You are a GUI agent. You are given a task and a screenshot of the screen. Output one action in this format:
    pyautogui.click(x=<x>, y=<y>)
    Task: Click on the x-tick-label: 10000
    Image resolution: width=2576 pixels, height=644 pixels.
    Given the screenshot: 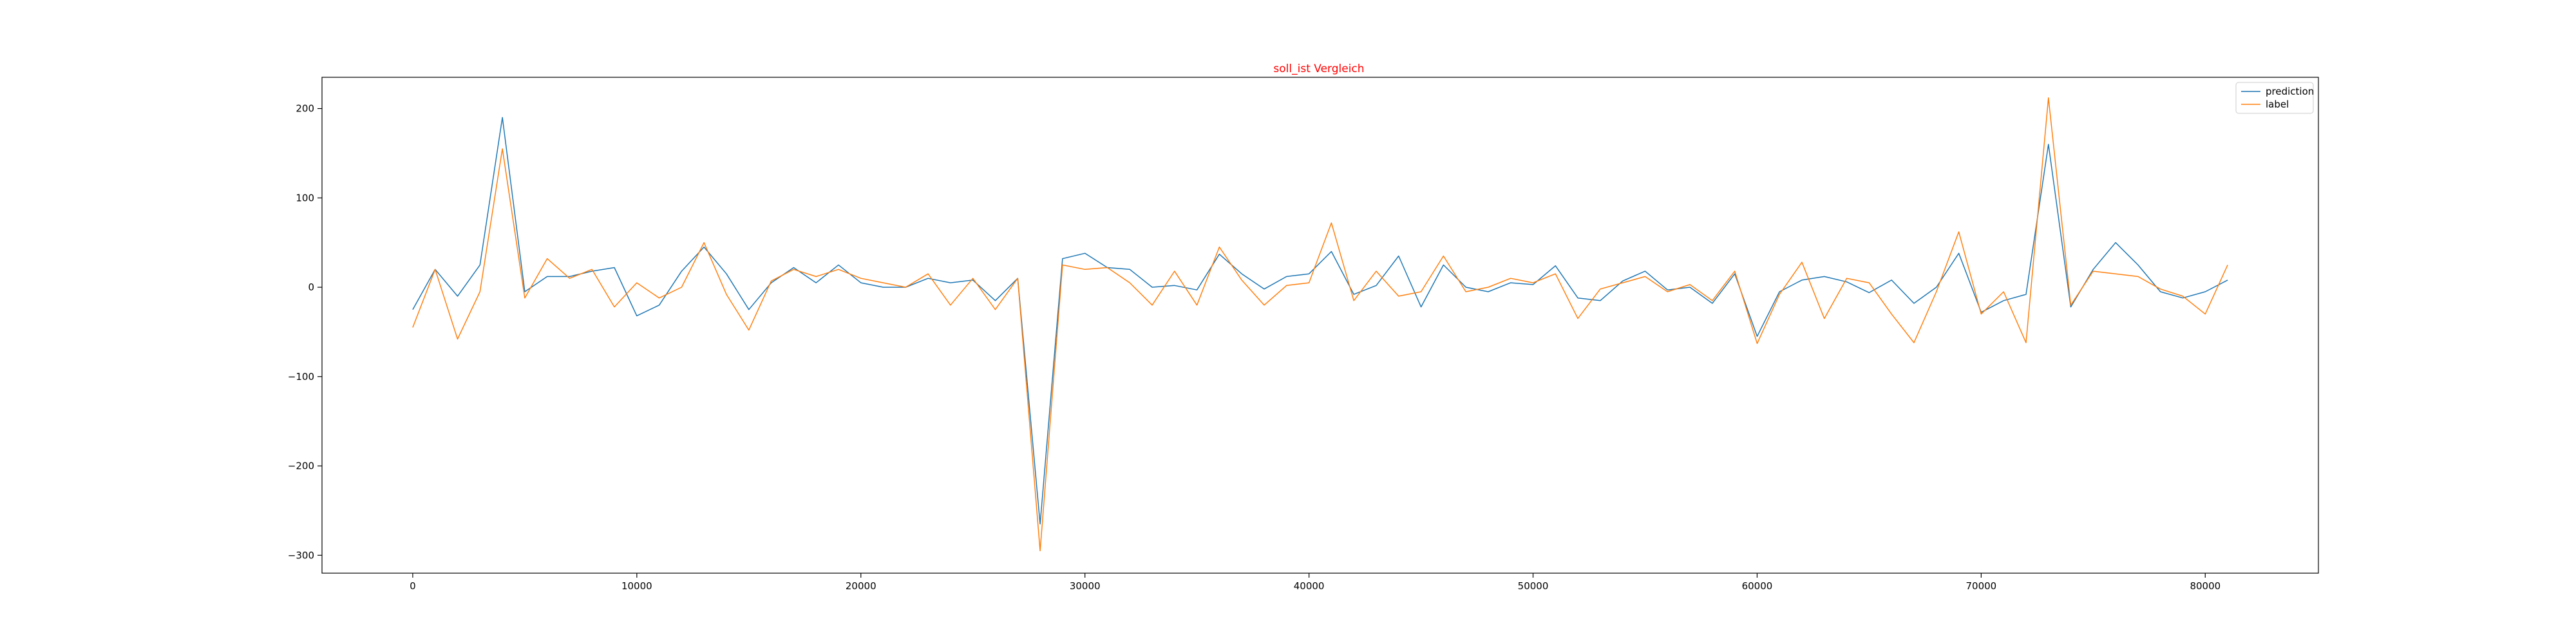 What is the action you would take?
    pyautogui.click(x=636, y=586)
    